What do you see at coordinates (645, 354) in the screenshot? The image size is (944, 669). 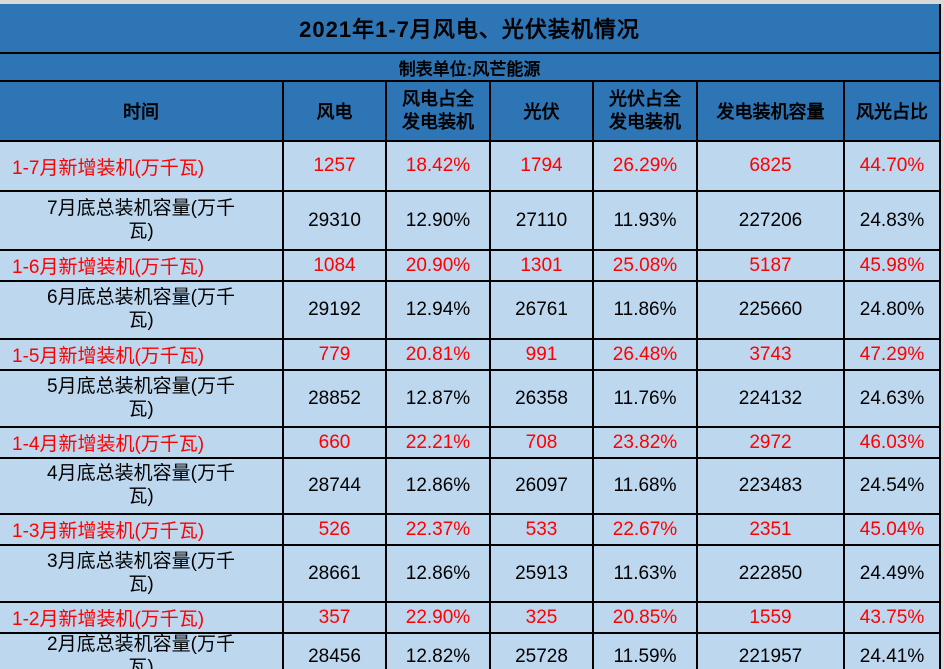 I see `cell-solar-share: 26.48%` at bounding box center [645, 354].